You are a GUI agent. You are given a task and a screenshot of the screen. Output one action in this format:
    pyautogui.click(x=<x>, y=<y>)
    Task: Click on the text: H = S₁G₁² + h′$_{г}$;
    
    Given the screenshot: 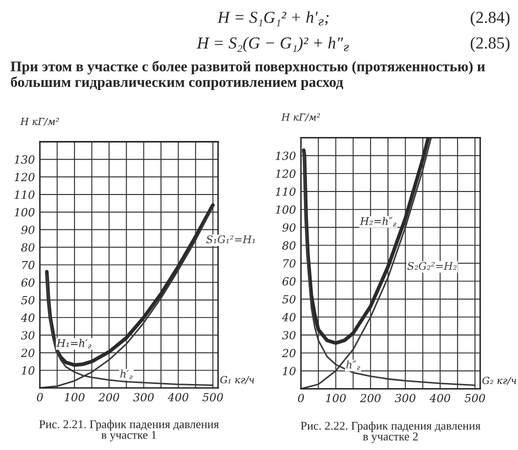 What is the action you would take?
    pyautogui.click(x=273, y=18)
    